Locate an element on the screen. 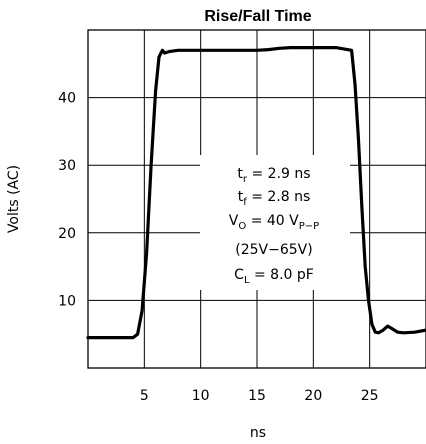 The width and height of the screenshot is (426, 444). x-tick-label: 25 is located at coordinates (370, 396).